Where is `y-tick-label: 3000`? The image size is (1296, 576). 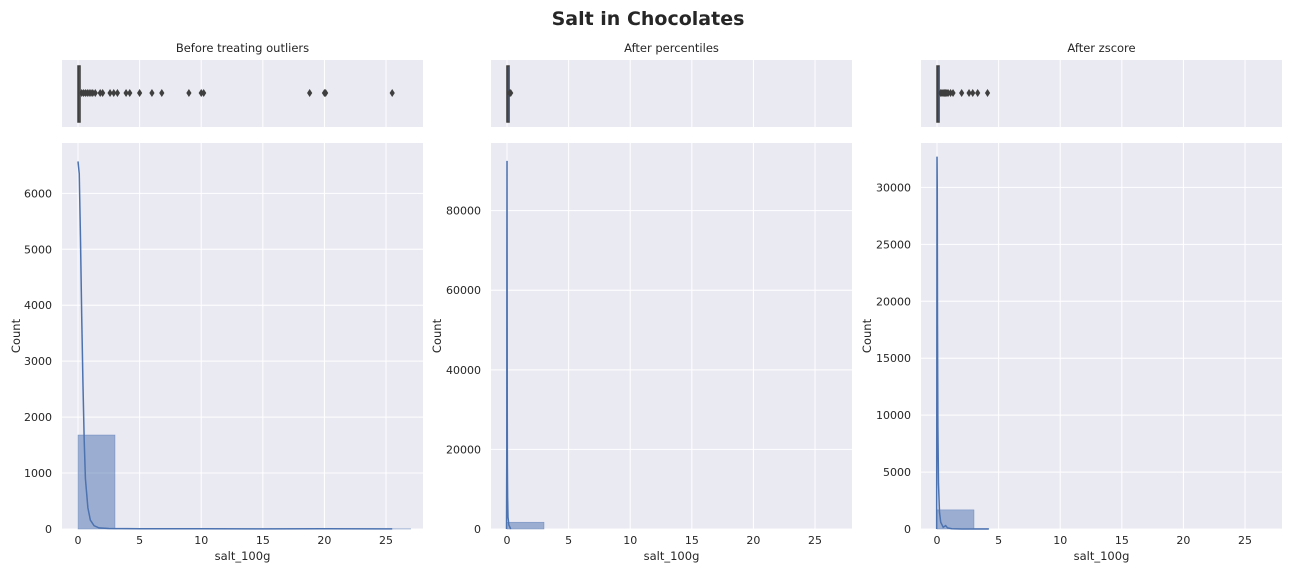
y-tick-label: 3000 is located at coordinates (38, 361).